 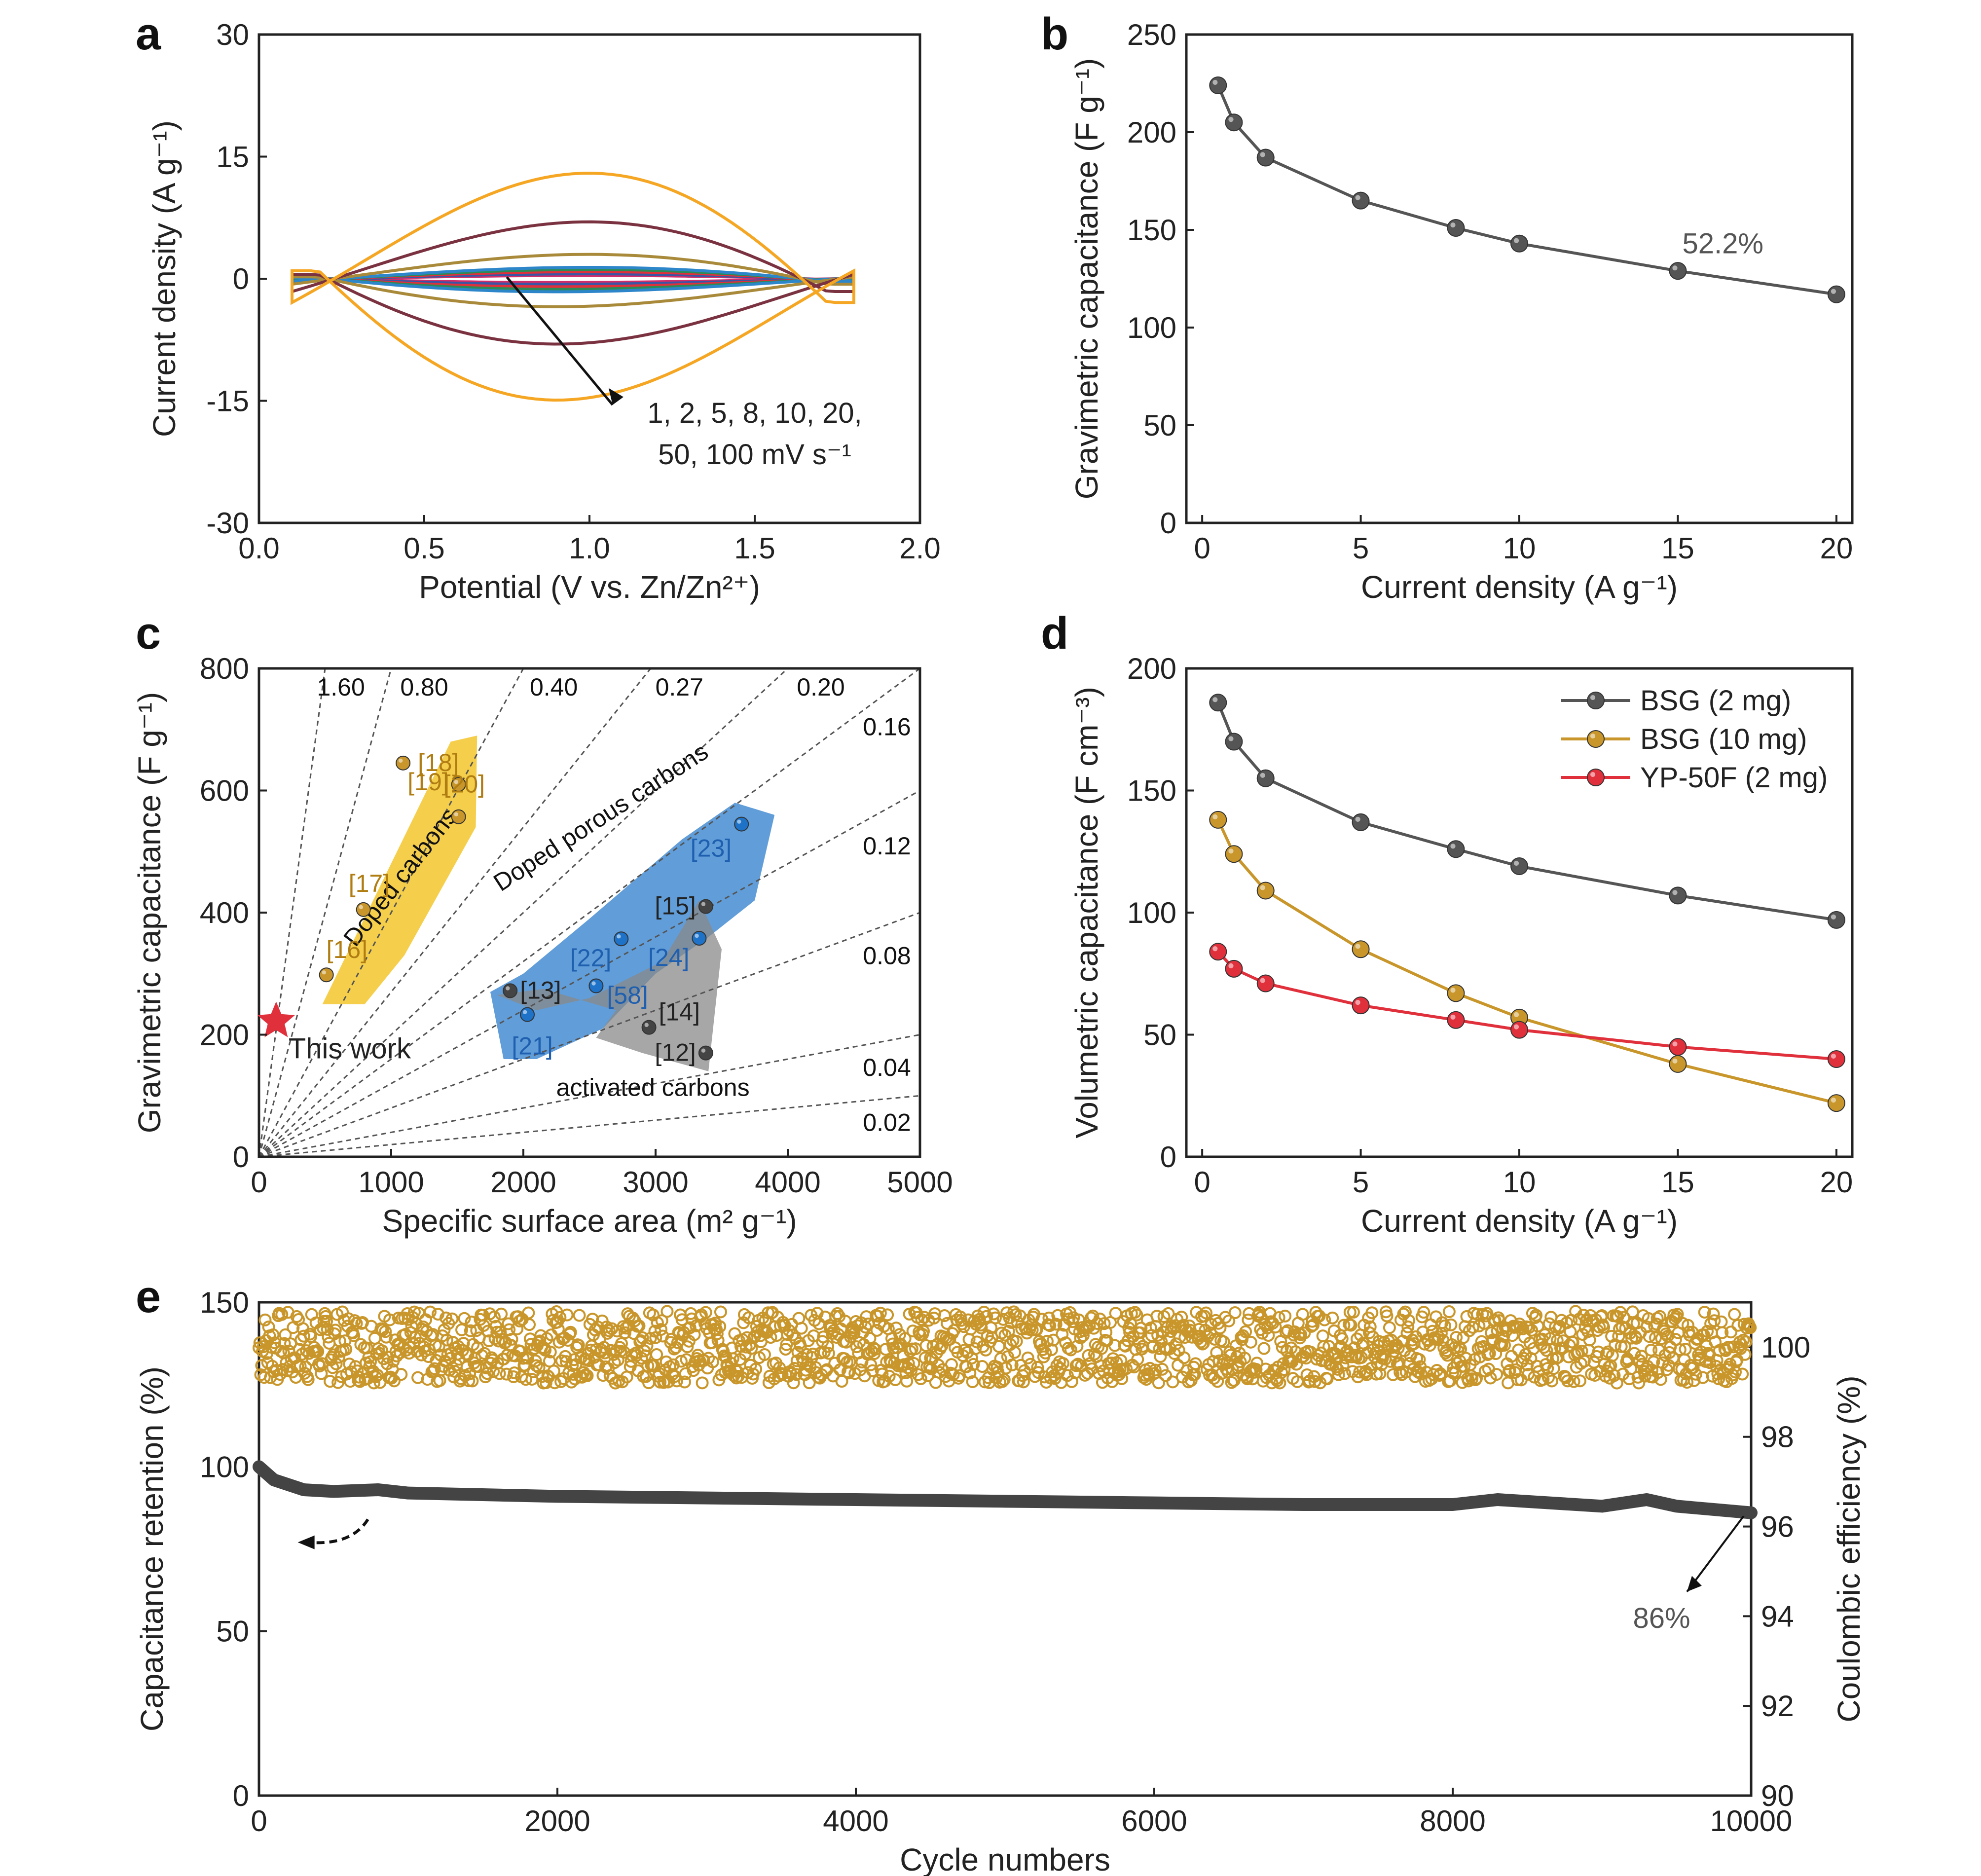 What do you see at coordinates (1202, 548) in the screenshot?
I see `x-tick-label: 0` at bounding box center [1202, 548].